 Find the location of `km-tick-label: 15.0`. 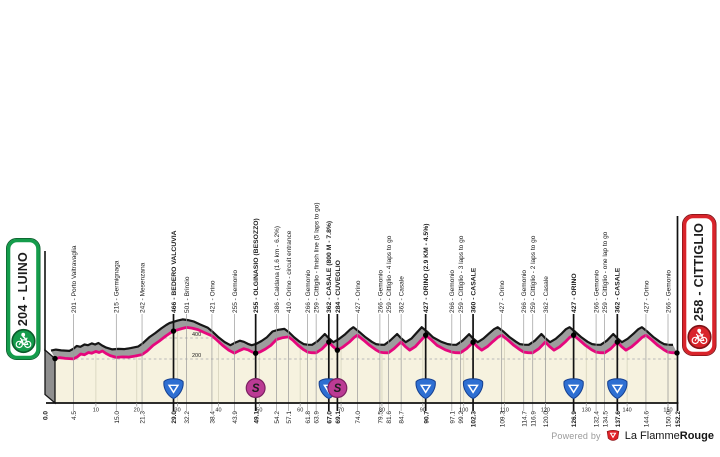

km-tick-label: 15.0 is located at coordinates (117, 417).